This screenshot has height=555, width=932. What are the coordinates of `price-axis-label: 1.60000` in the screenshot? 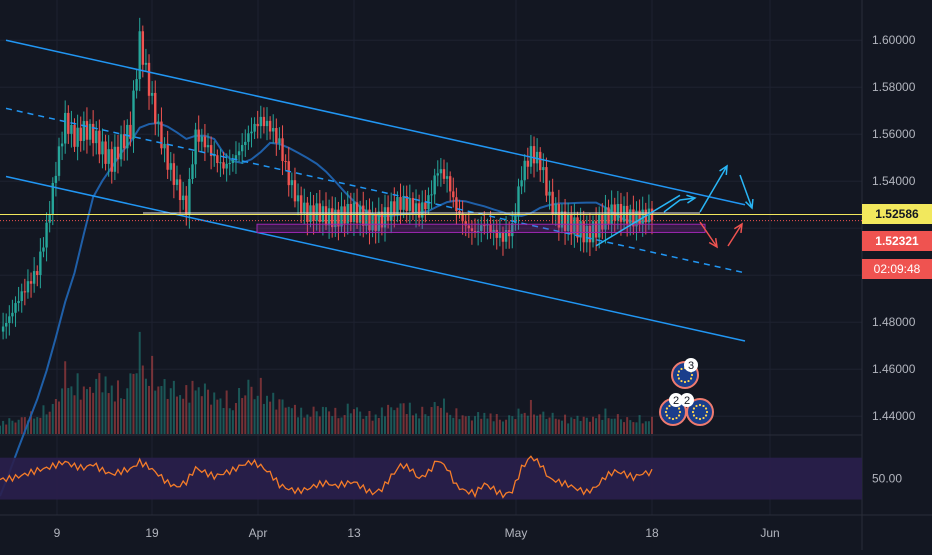 It's located at (894, 40).